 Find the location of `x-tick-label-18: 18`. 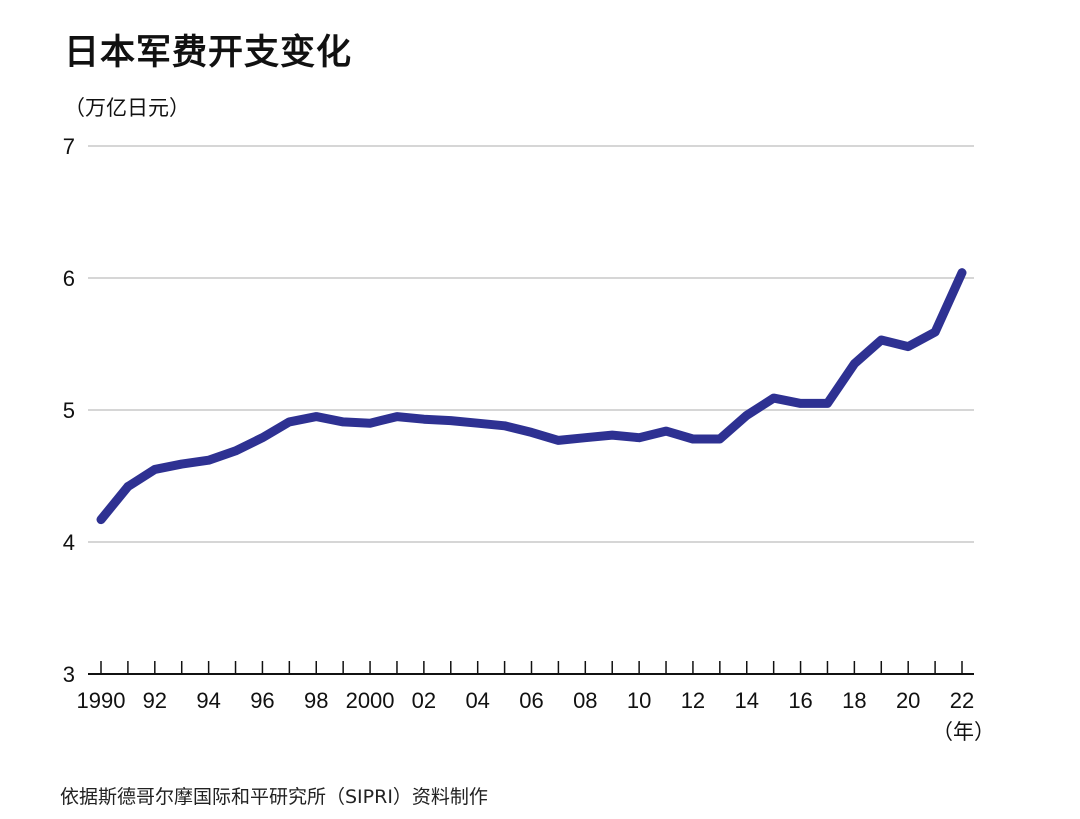

x-tick-label-18: 18 is located at coordinates (854, 700).